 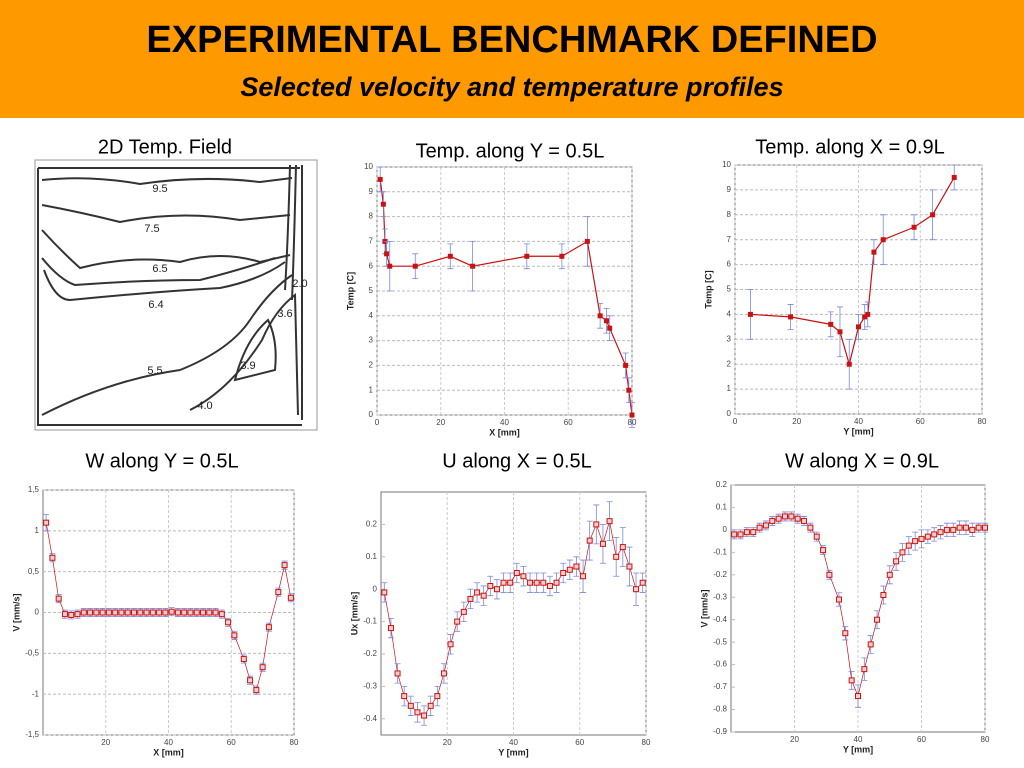 I want to click on y-tick-label: 1, so click(x=371, y=389).